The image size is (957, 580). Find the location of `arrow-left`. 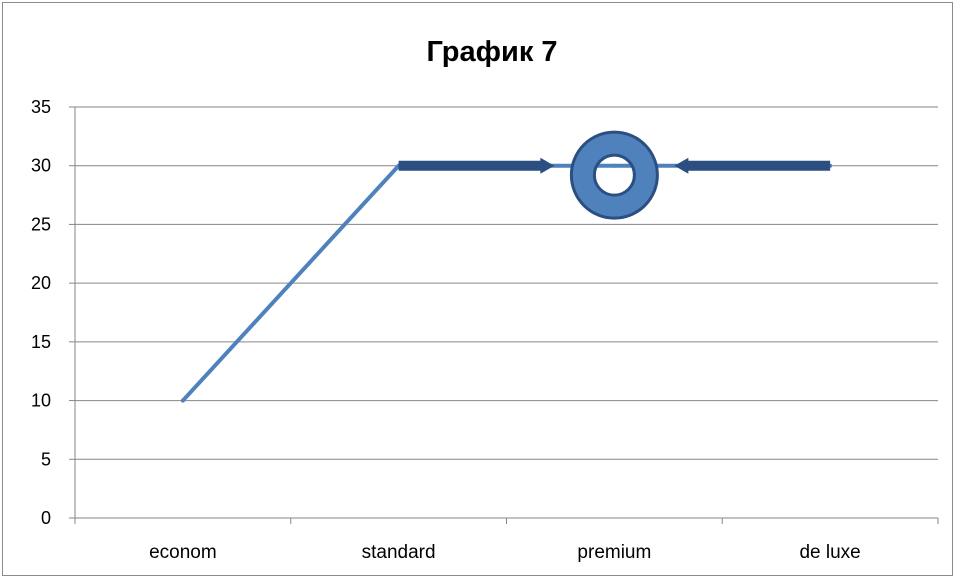

arrow-left is located at coordinates (752, 165).